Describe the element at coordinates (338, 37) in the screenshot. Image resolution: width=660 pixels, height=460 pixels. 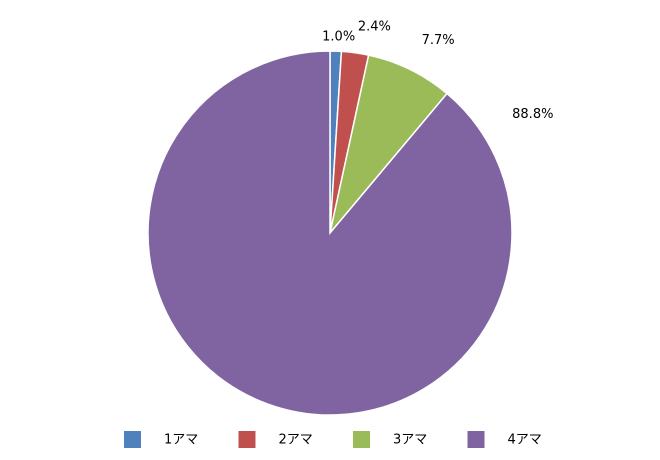
I see `data-label: 1.0%` at that location.